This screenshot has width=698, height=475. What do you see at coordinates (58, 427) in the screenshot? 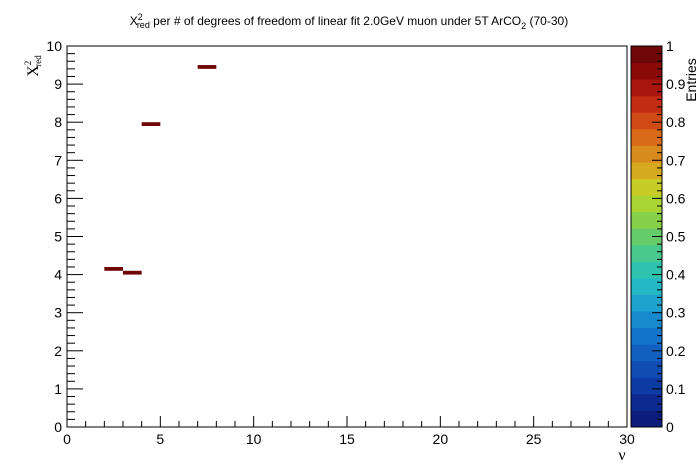
I see `y-tick-label: 0` at bounding box center [58, 427].